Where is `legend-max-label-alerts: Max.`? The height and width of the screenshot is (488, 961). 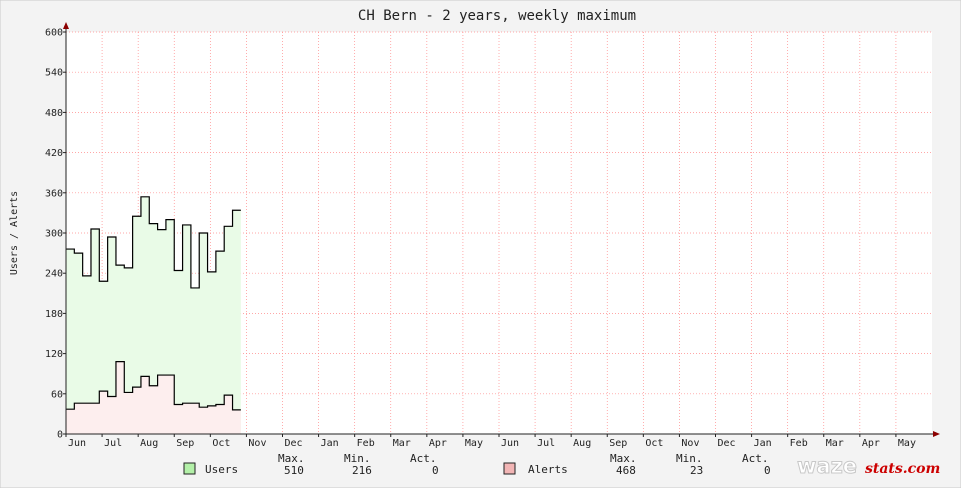 legend-max-label-alerts: Max. is located at coordinates (623, 458).